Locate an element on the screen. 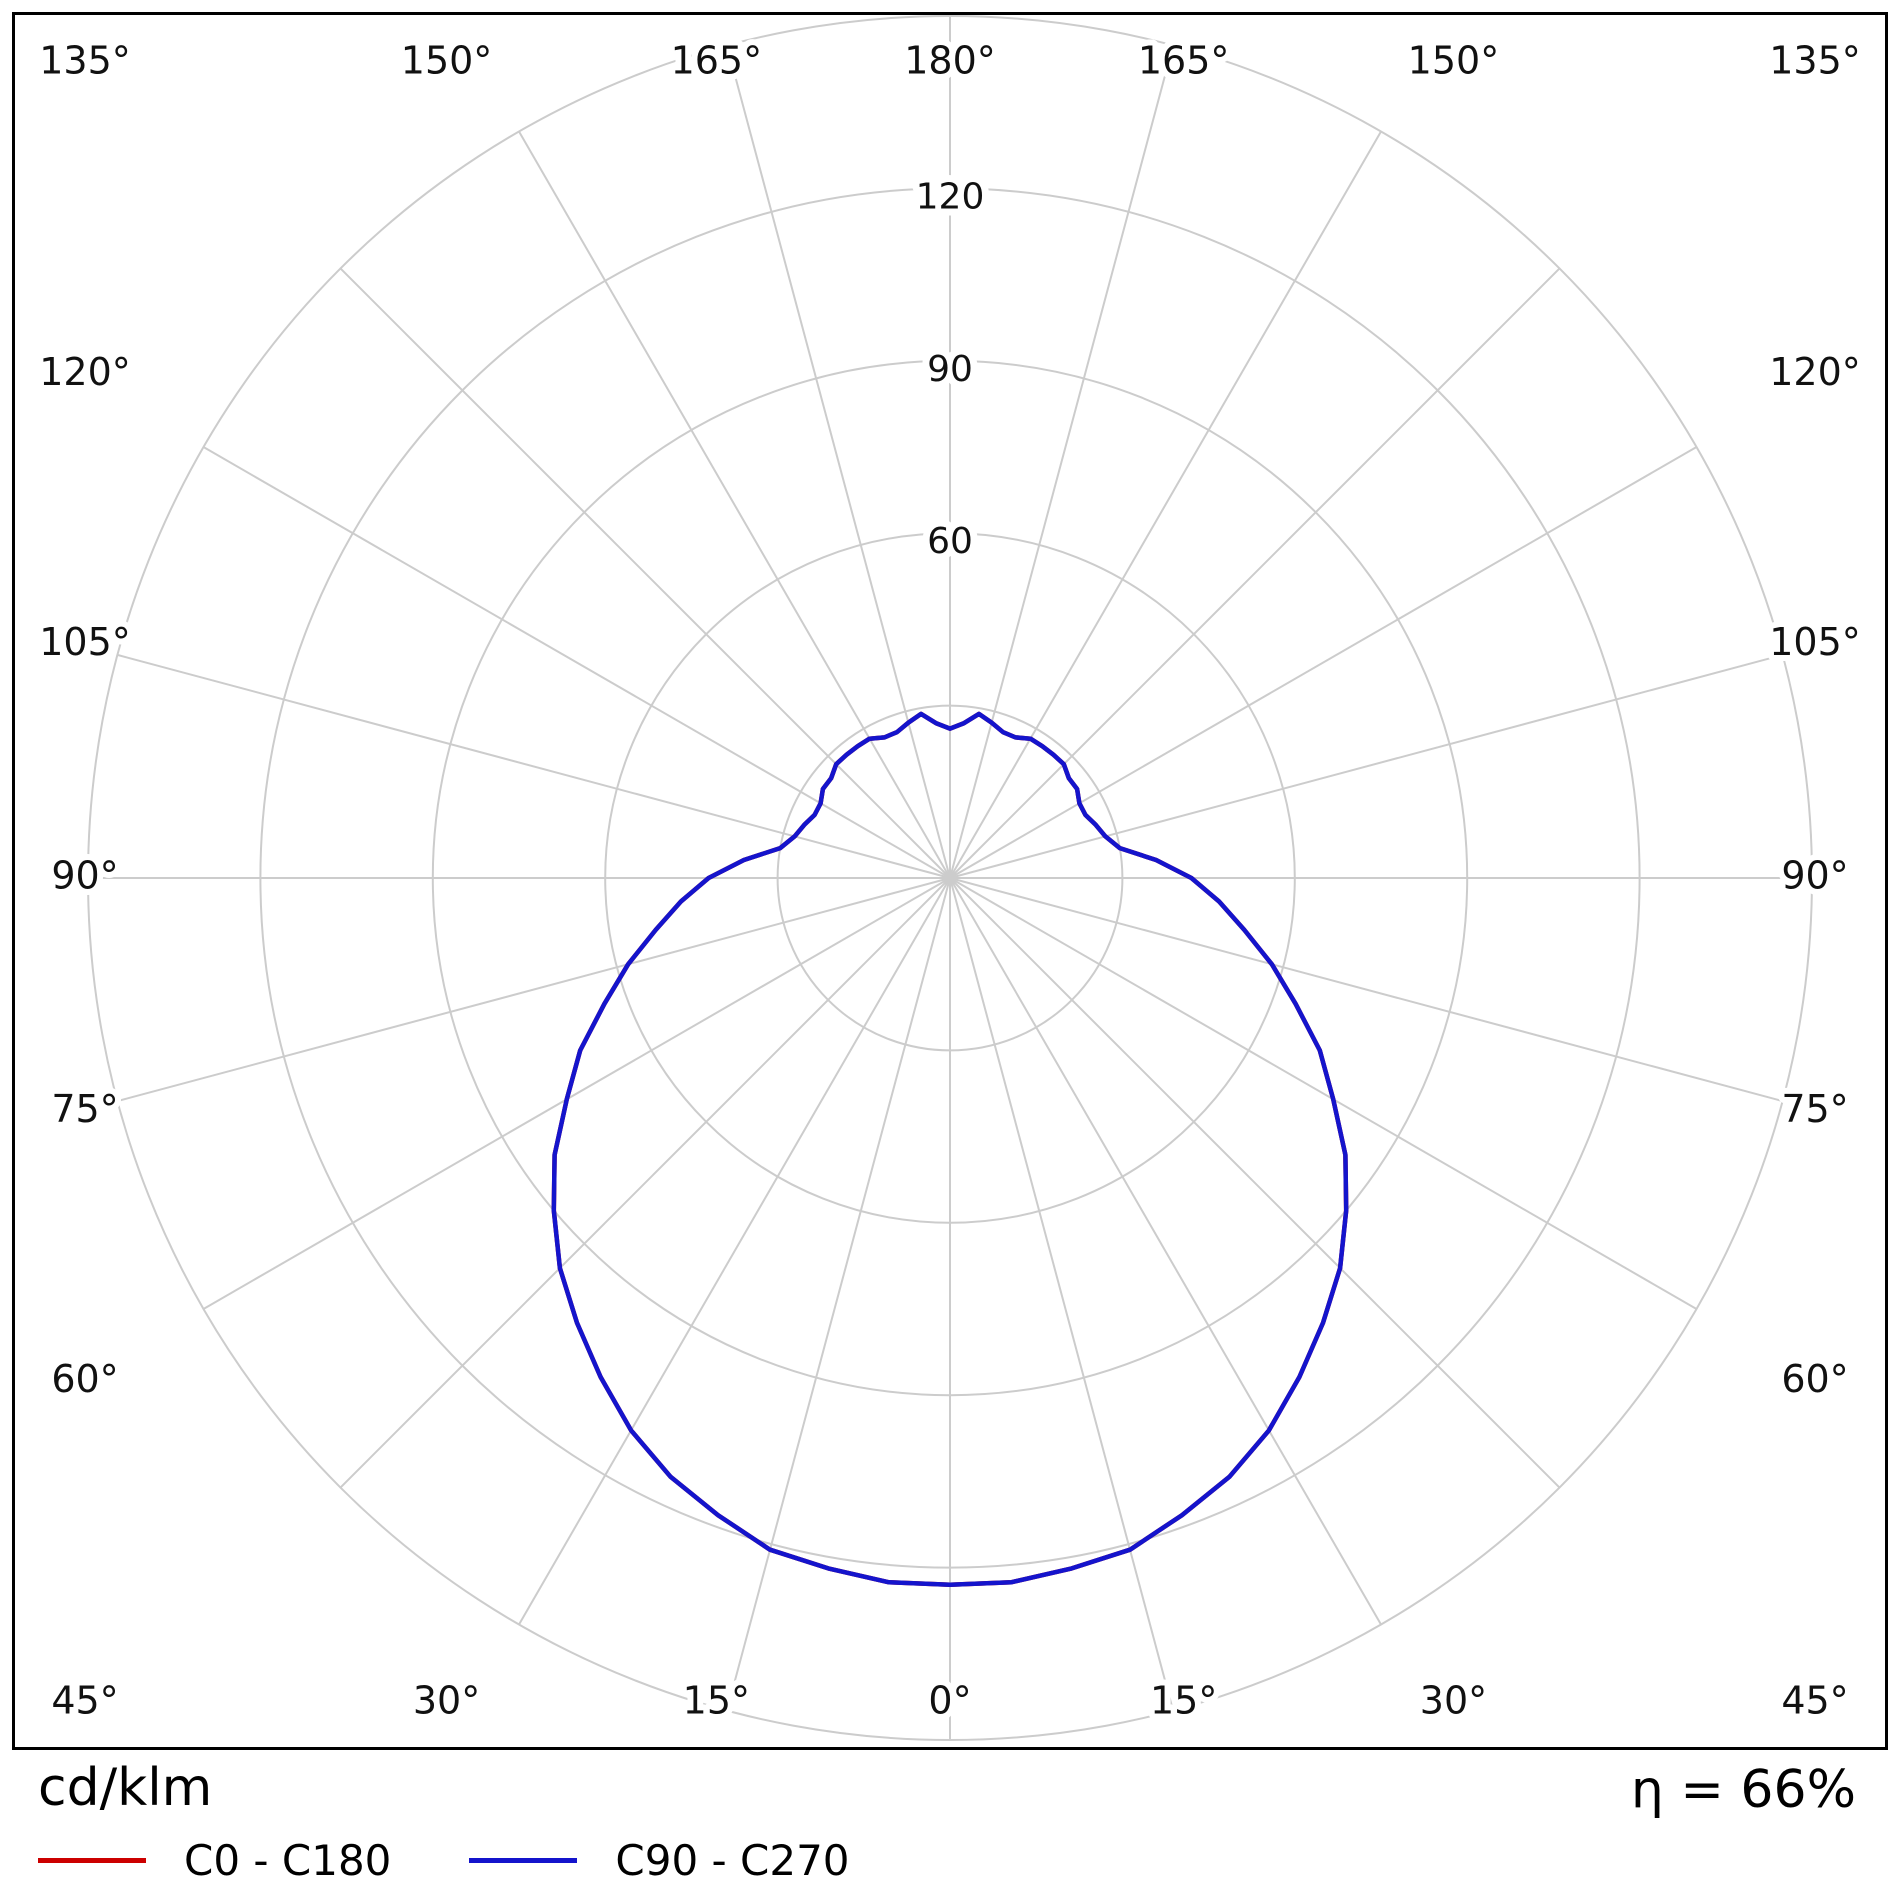 This screenshot has height=1900, width=1900. legend-item-c0-c180: C0 - C180 is located at coordinates (214, 1860).